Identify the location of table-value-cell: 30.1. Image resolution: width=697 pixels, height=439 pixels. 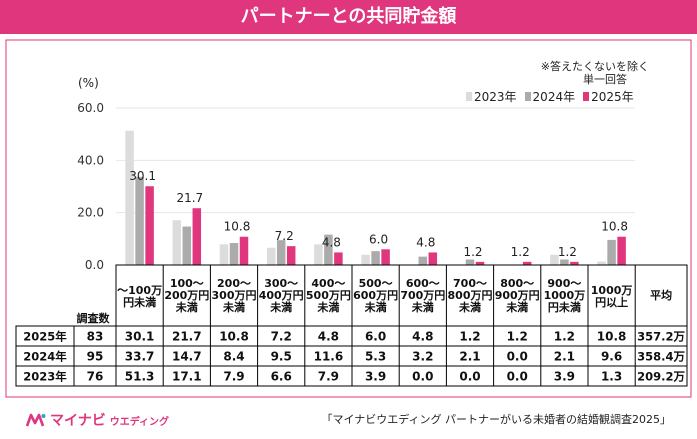
(140, 337).